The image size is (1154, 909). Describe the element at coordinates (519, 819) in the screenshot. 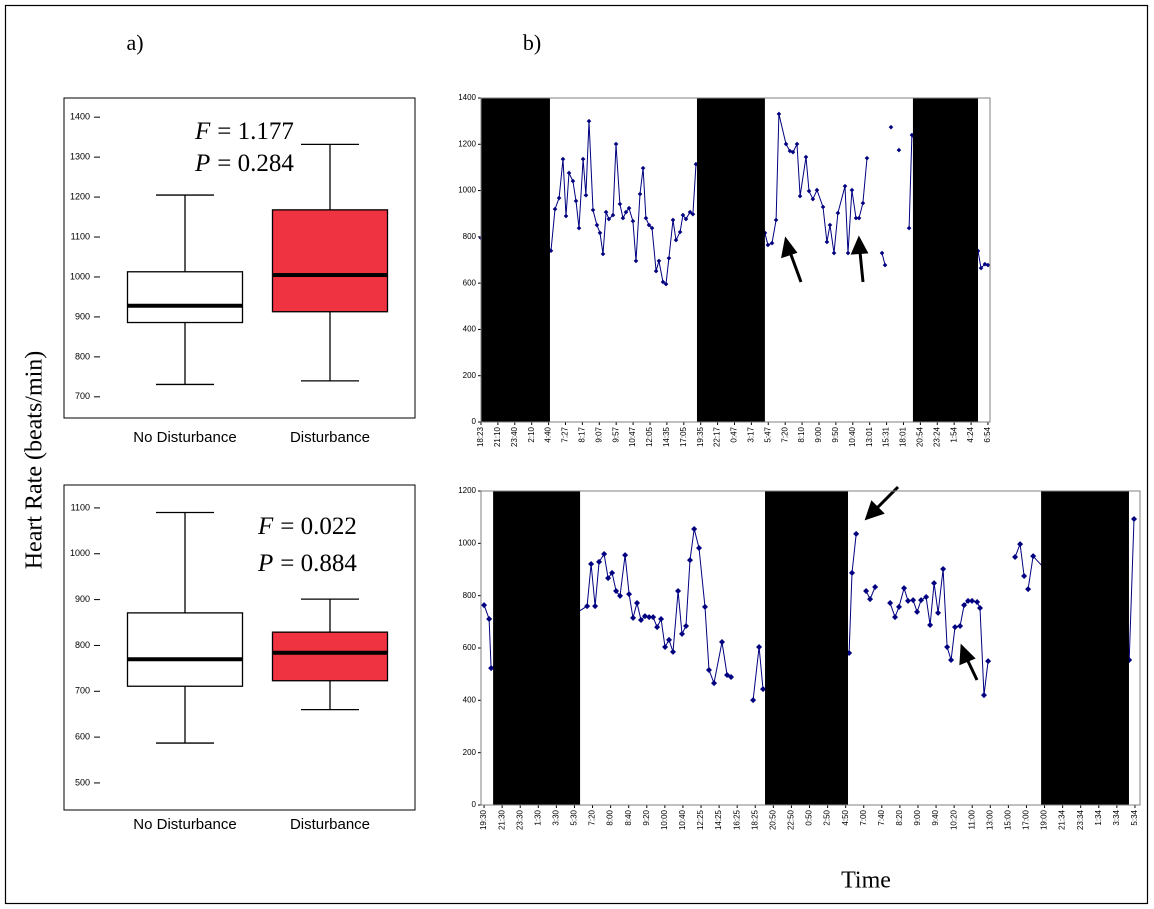

I see `x-tick-label: 23:30` at that location.